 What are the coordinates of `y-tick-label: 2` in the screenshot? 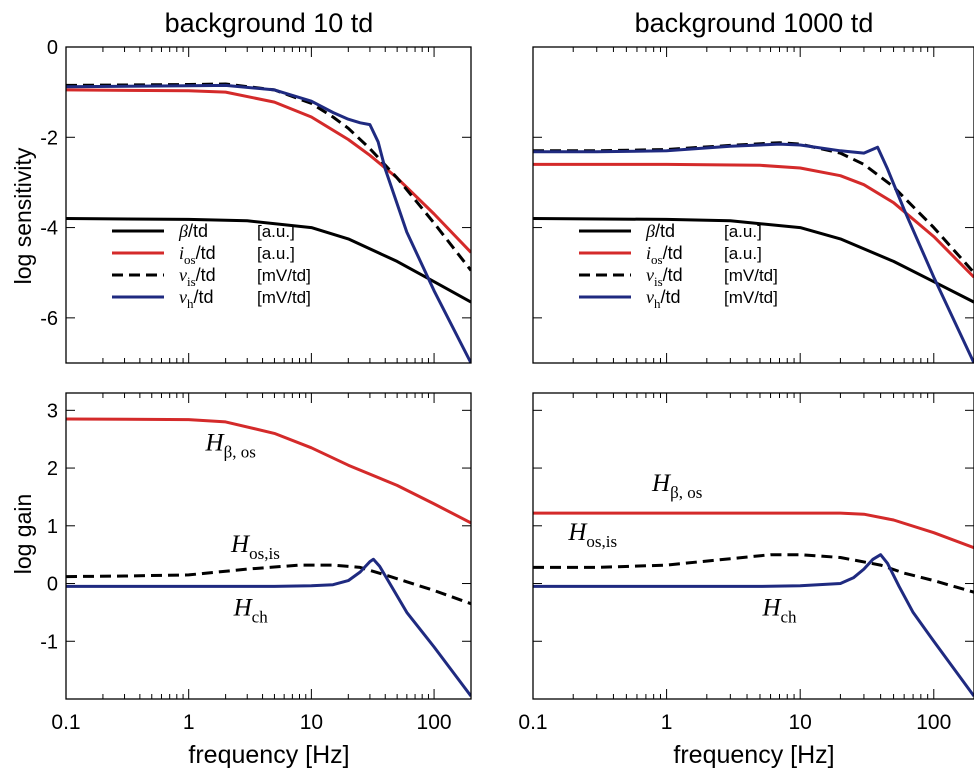 It's located at (52, 469).